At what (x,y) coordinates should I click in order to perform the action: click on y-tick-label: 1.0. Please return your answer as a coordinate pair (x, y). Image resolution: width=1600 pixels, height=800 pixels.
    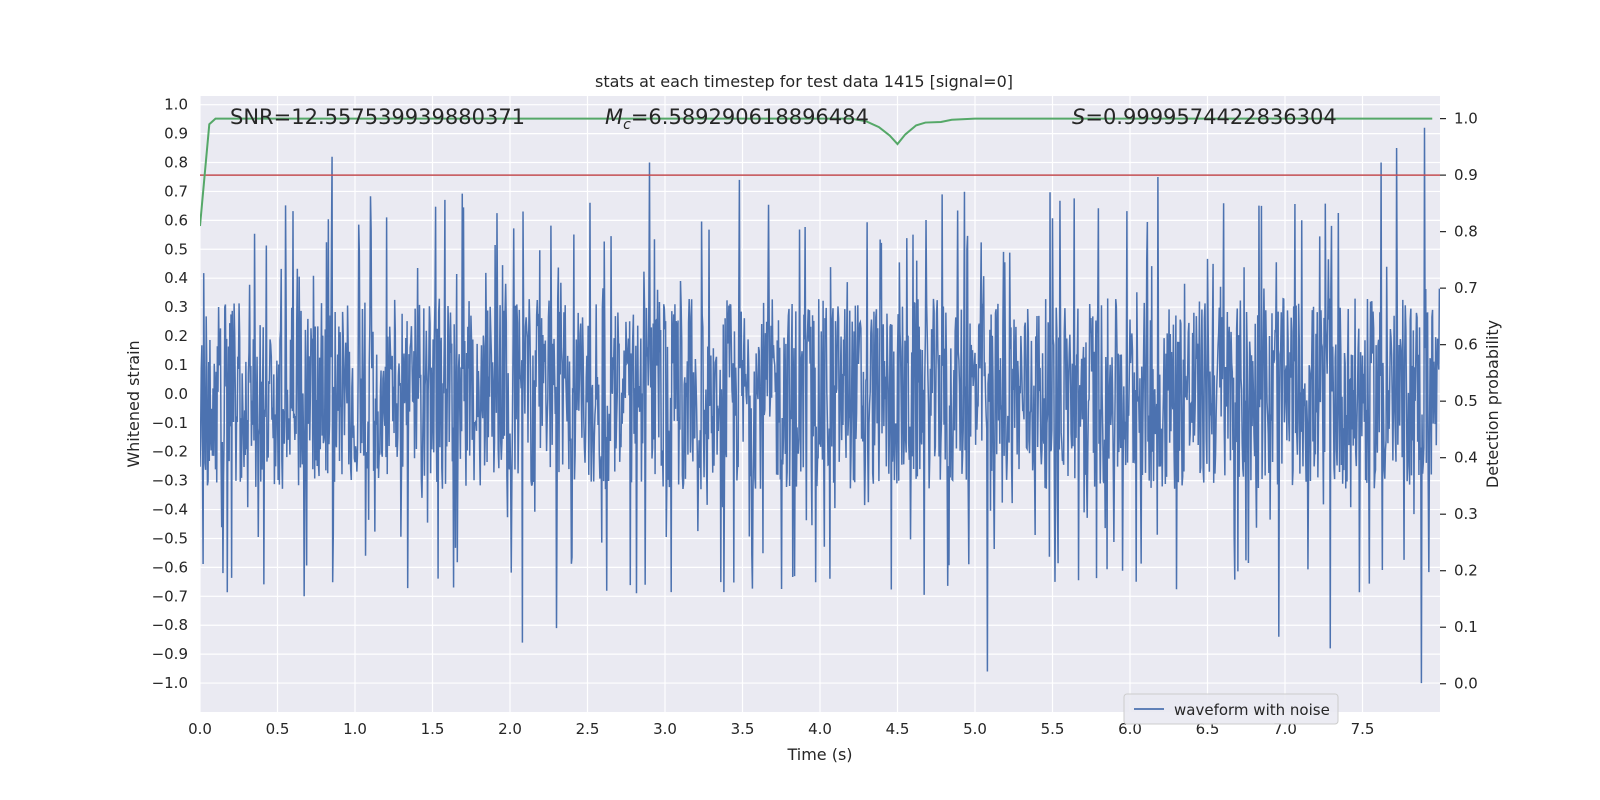
    Looking at the image, I should click on (176, 105).